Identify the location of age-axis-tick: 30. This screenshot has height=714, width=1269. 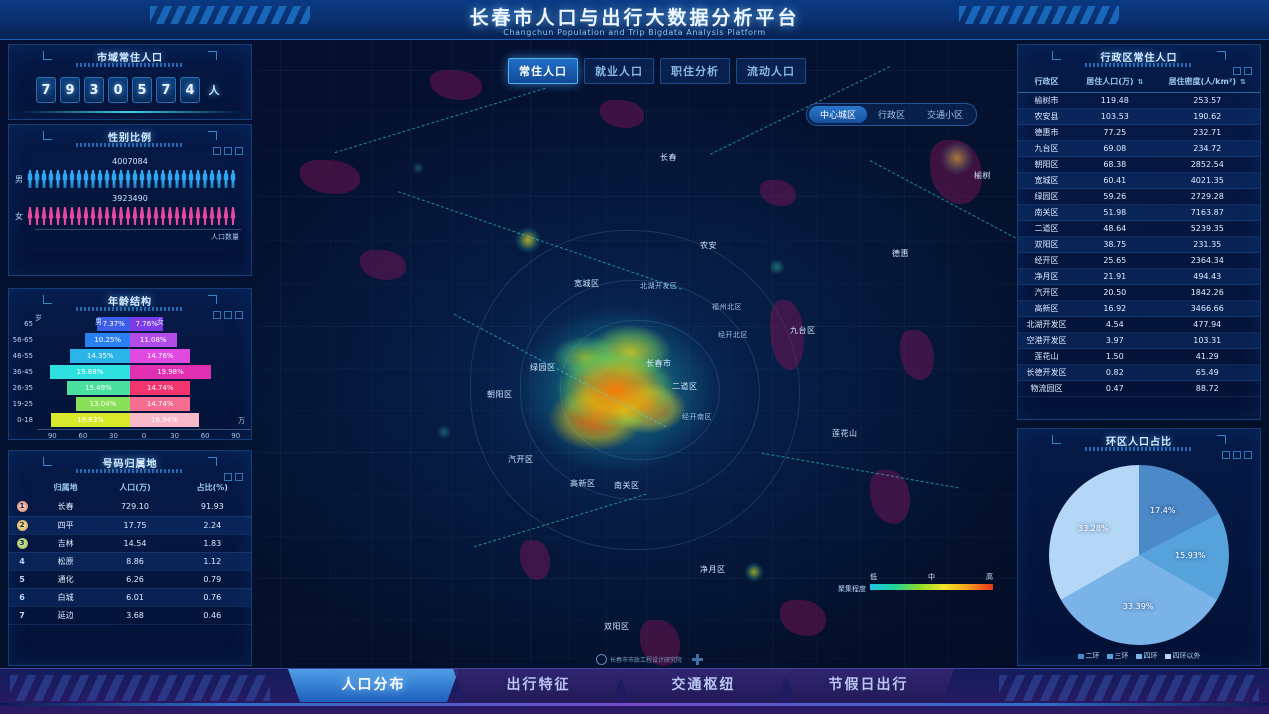
(175, 436).